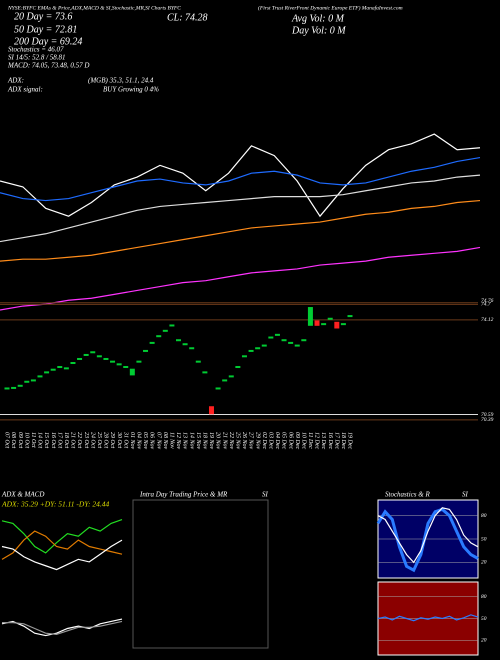  What do you see at coordinates (244, 441) in the screenshot?
I see `x-tick-label: 26 Nov` at bounding box center [244, 441].